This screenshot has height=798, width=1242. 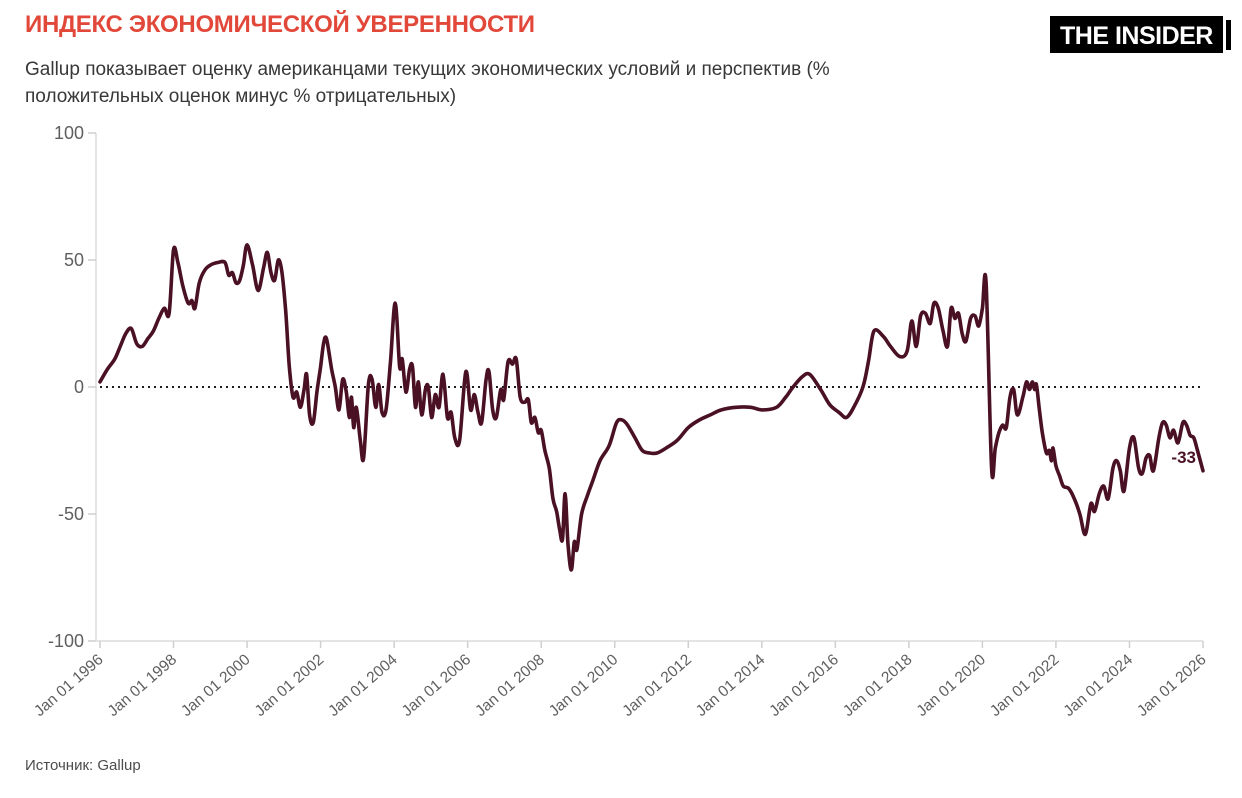 What do you see at coordinates (69, 685) in the screenshot?
I see `x-tick-label: Jan 01 1996` at bounding box center [69, 685].